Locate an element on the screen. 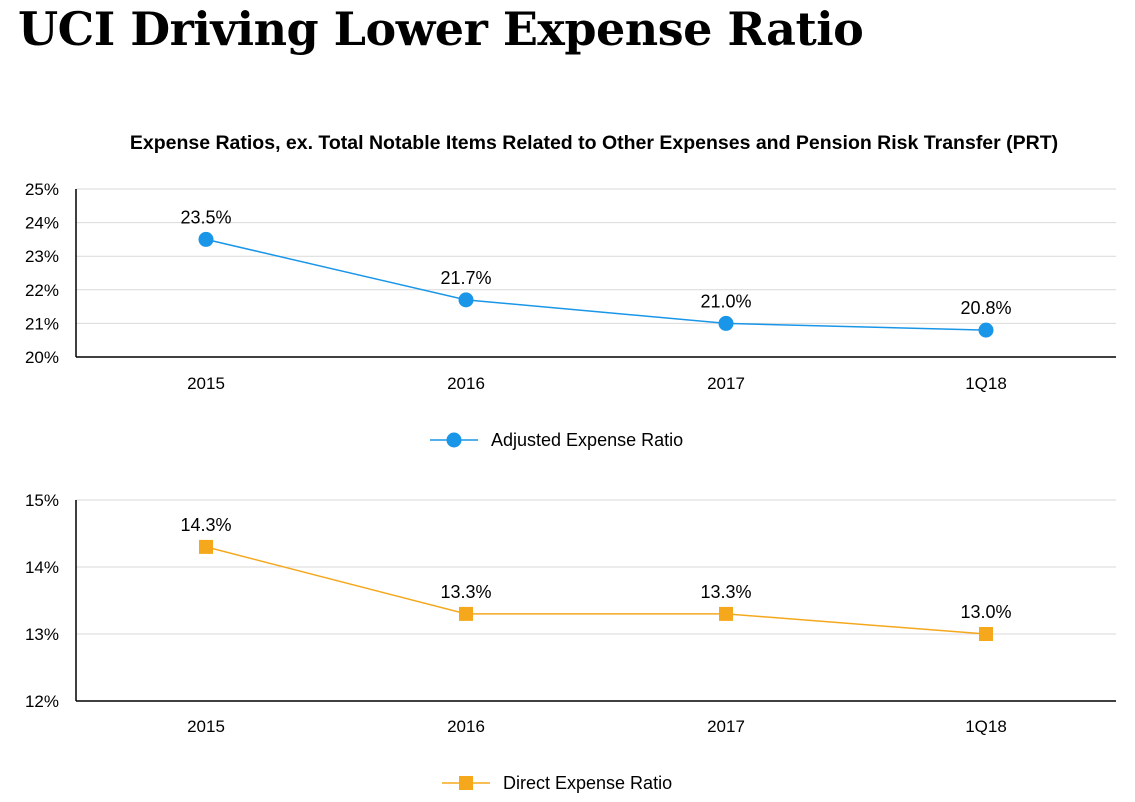 The width and height of the screenshot is (1135, 802). y-tick-label: 14% is located at coordinates (42, 567).